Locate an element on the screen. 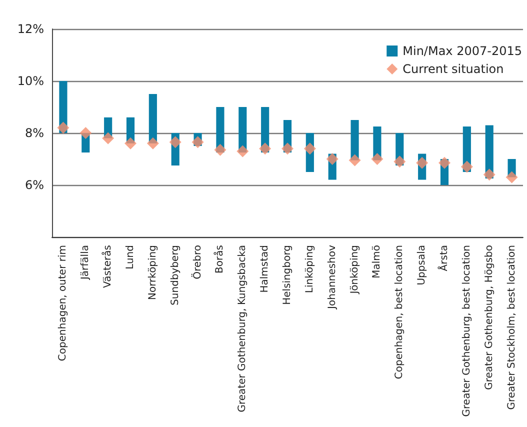 This screenshot has width=527, height=427. y-tick-label: 8% is located at coordinates (34, 133).